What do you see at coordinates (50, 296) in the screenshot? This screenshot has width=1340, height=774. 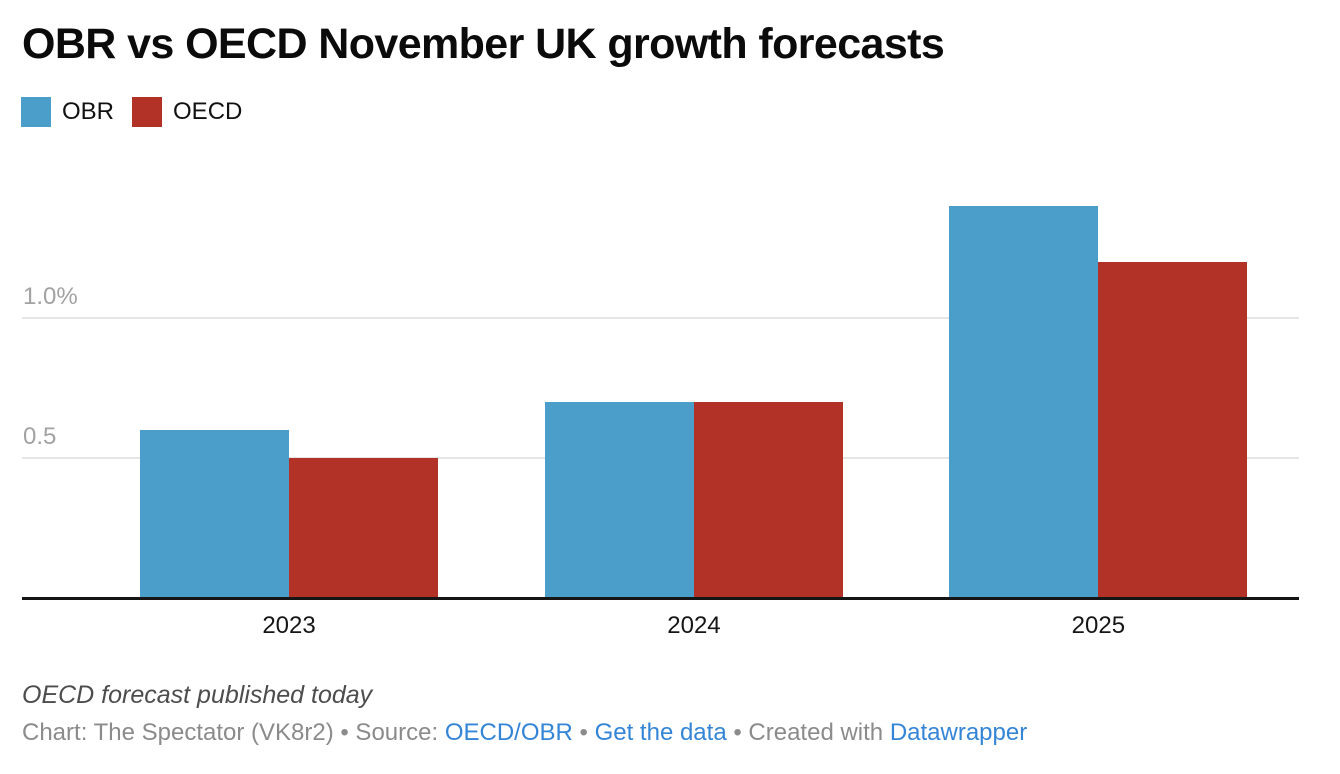 I see `y-axis-tick-label: 1.0%` at bounding box center [50, 296].